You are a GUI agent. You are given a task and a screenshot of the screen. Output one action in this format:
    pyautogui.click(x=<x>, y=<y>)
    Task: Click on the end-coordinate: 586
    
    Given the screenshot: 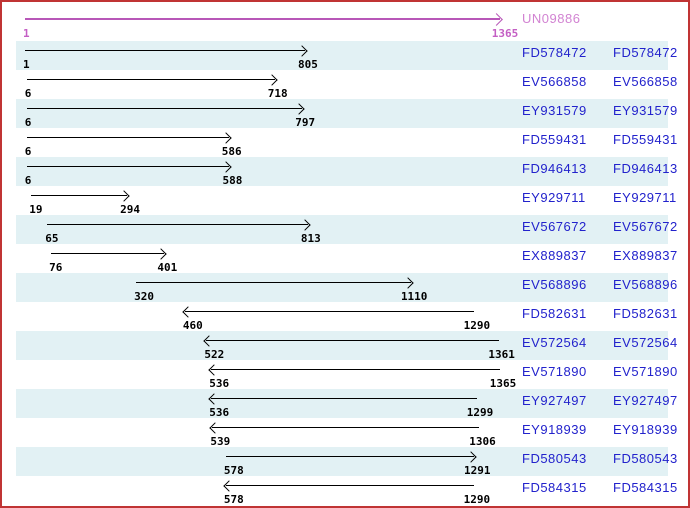 What is the action you would take?
    pyautogui.click(x=231, y=151)
    